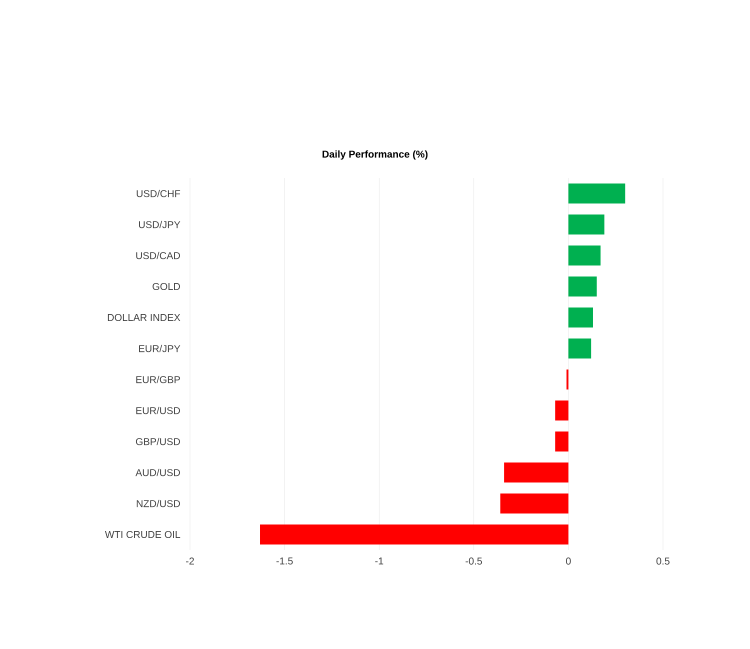 Image resolution: width=750 pixels, height=649 pixels. Describe the element at coordinates (158, 256) in the screenshot. I see `y-tick-label: USD/CAD` at that location.